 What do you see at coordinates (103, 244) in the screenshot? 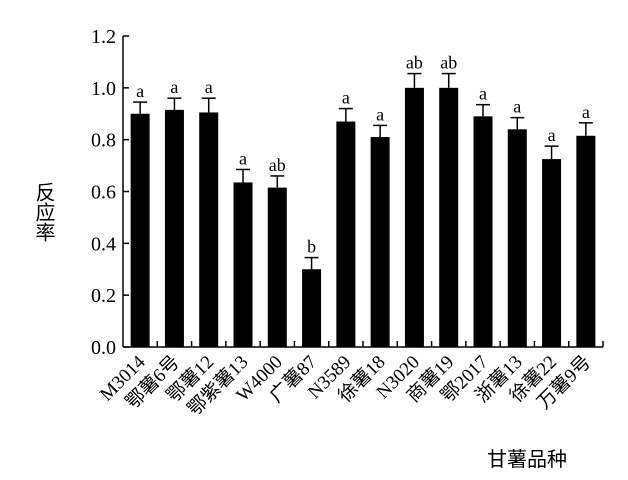
I see `y-tick-label: 0.4` at bounding box center [103, 244].